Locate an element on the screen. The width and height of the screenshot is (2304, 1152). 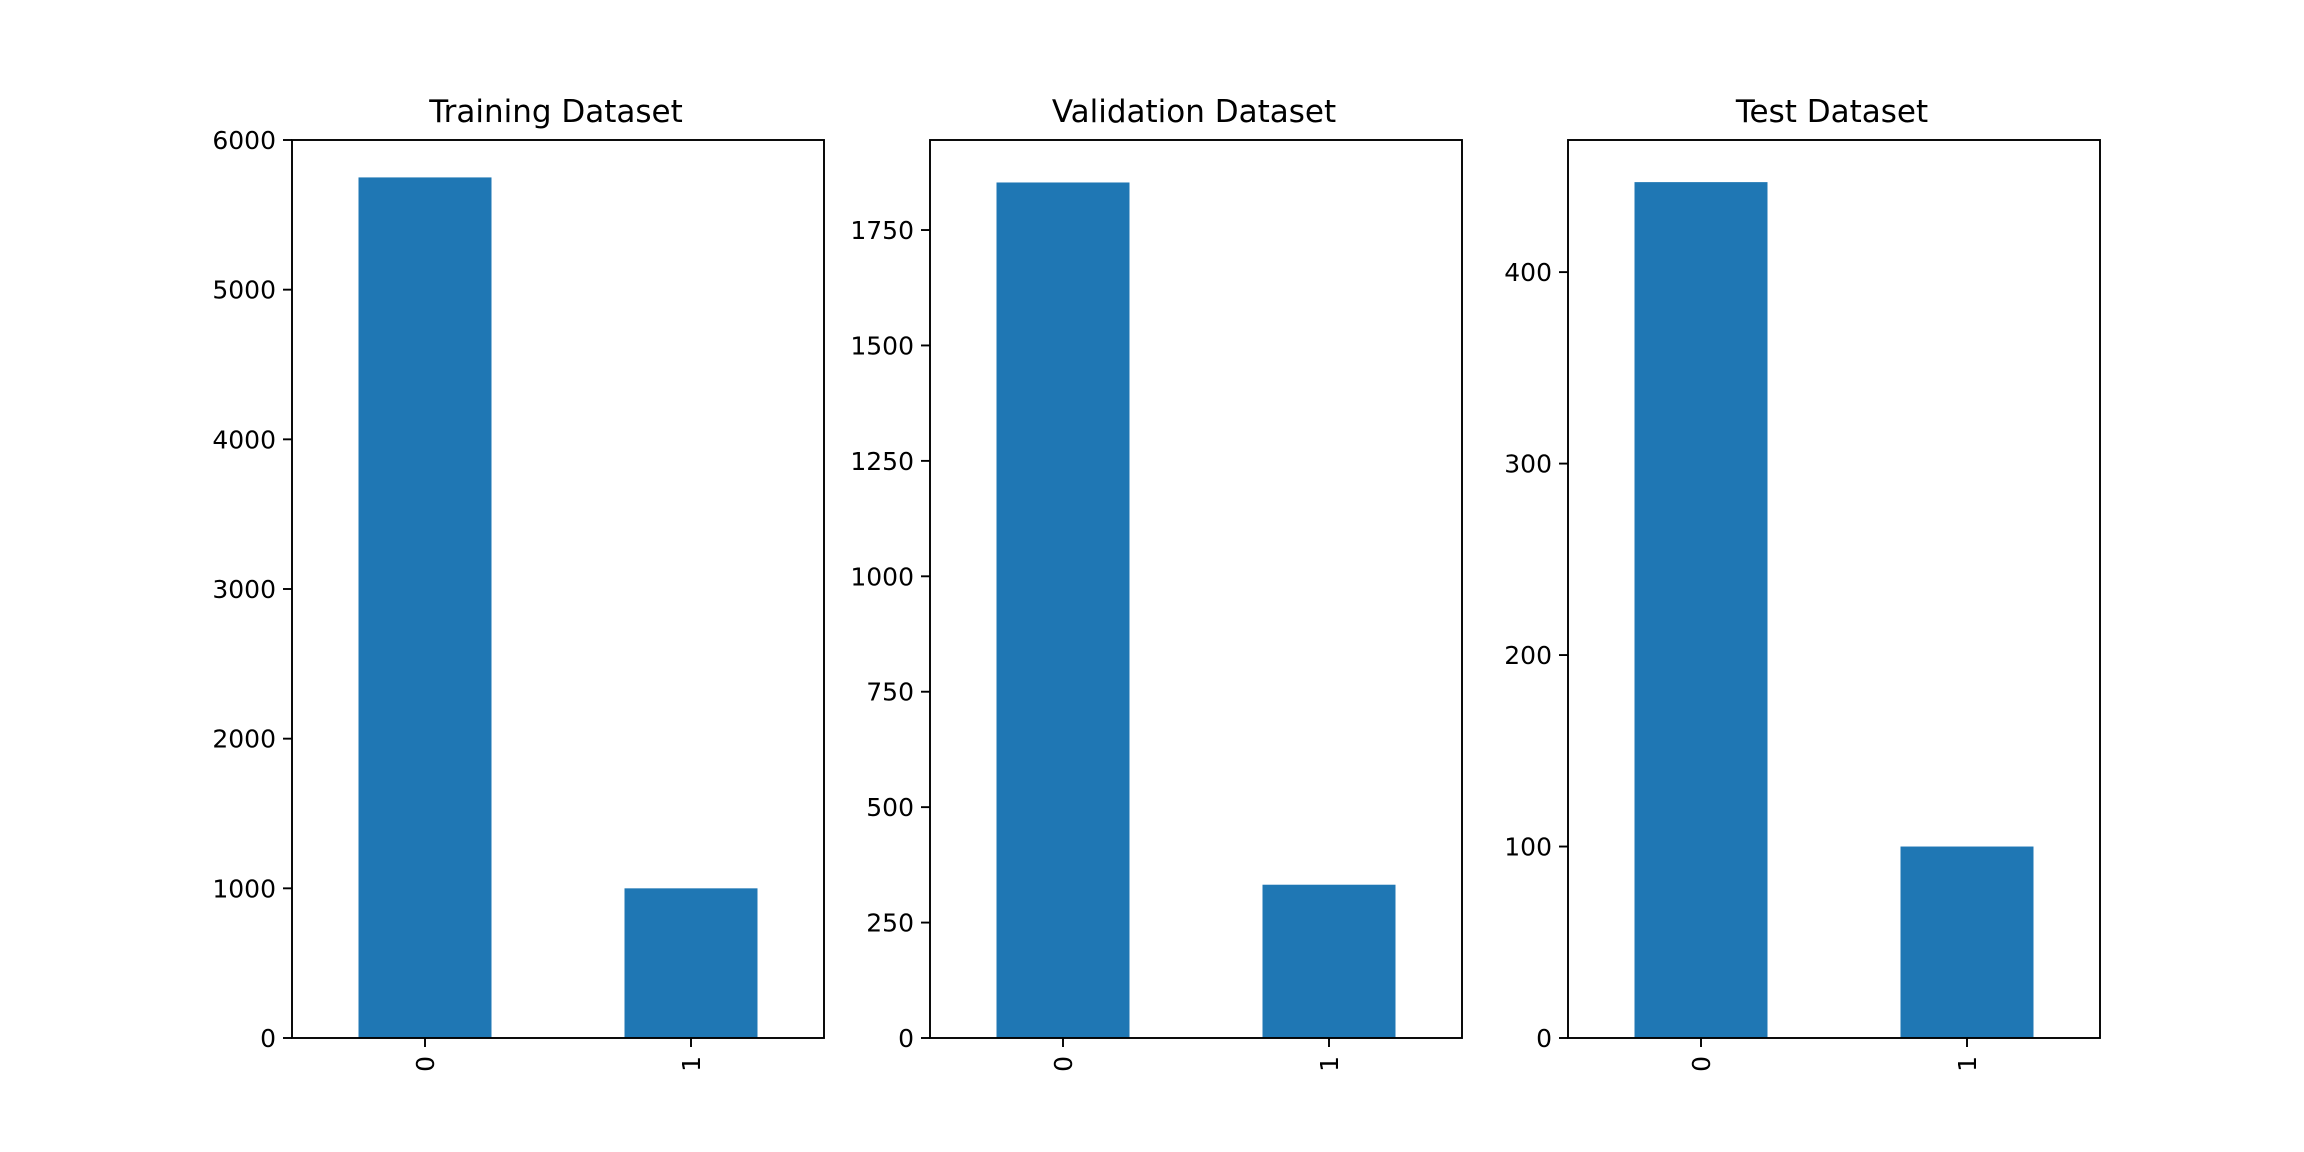
y-tick-label: 1250 is located at coordinates (882, 461).